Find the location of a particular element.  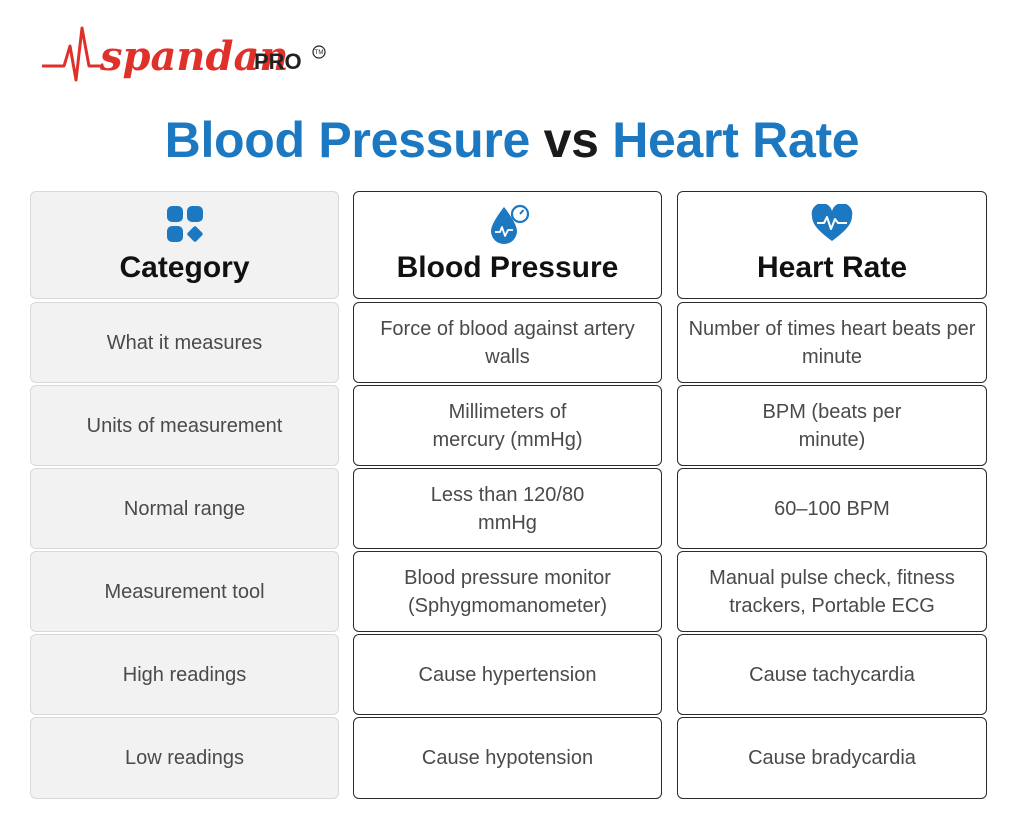

blood-pressure-cell: Millimeters of mercury (mmHg) is located at coordinates (507, 425).